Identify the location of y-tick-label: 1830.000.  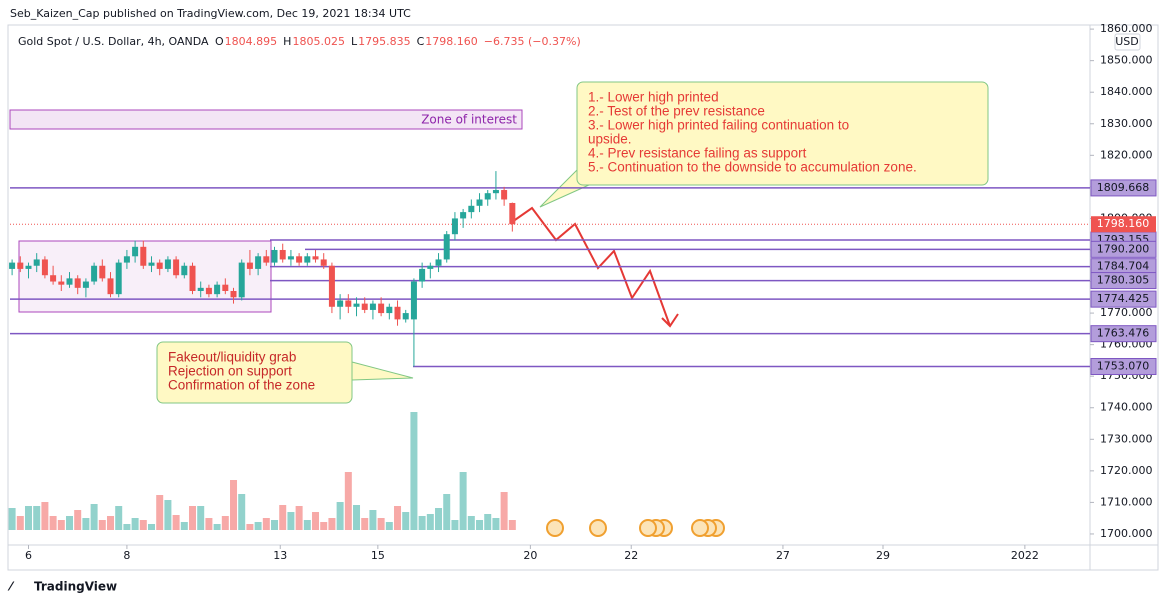
(1126, 123).